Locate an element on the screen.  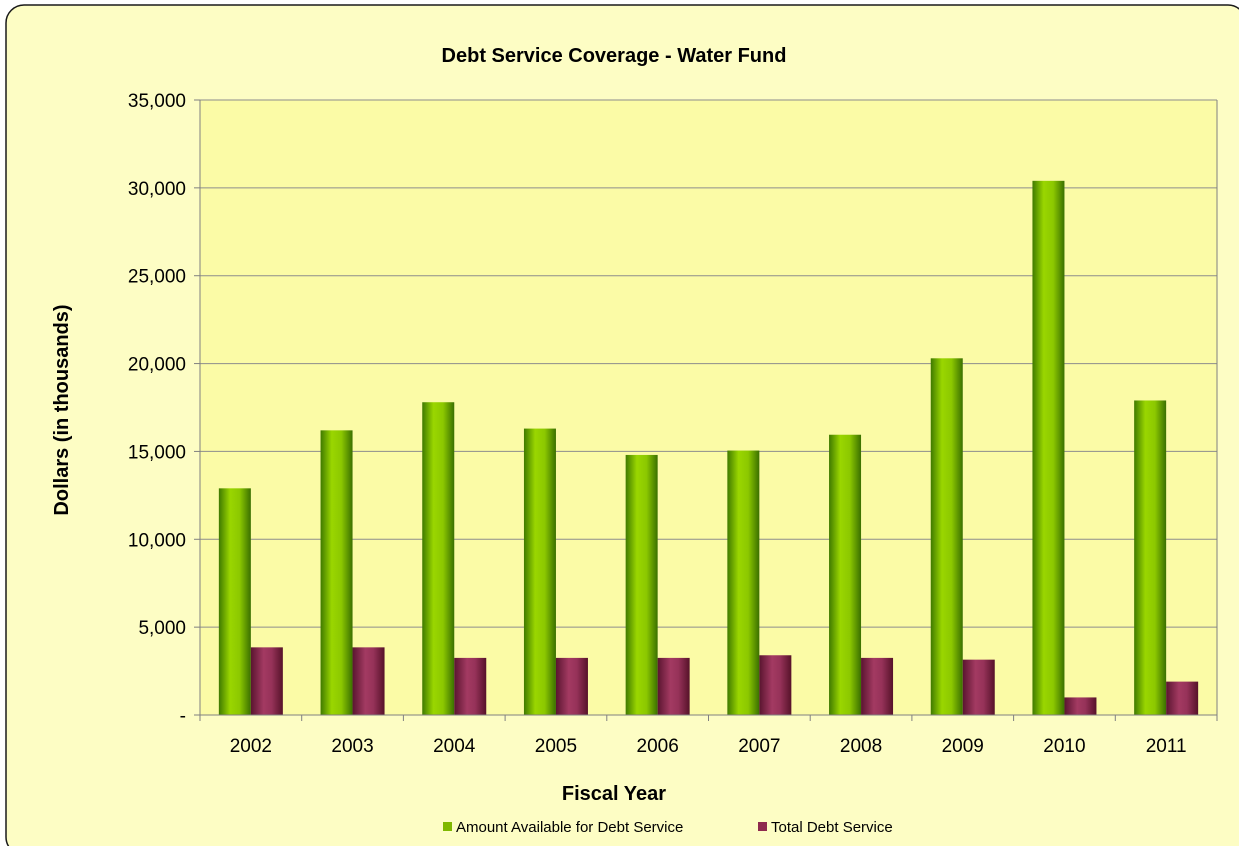
x-axis-label: Fiscal Year is located at coordinates (614, 794).